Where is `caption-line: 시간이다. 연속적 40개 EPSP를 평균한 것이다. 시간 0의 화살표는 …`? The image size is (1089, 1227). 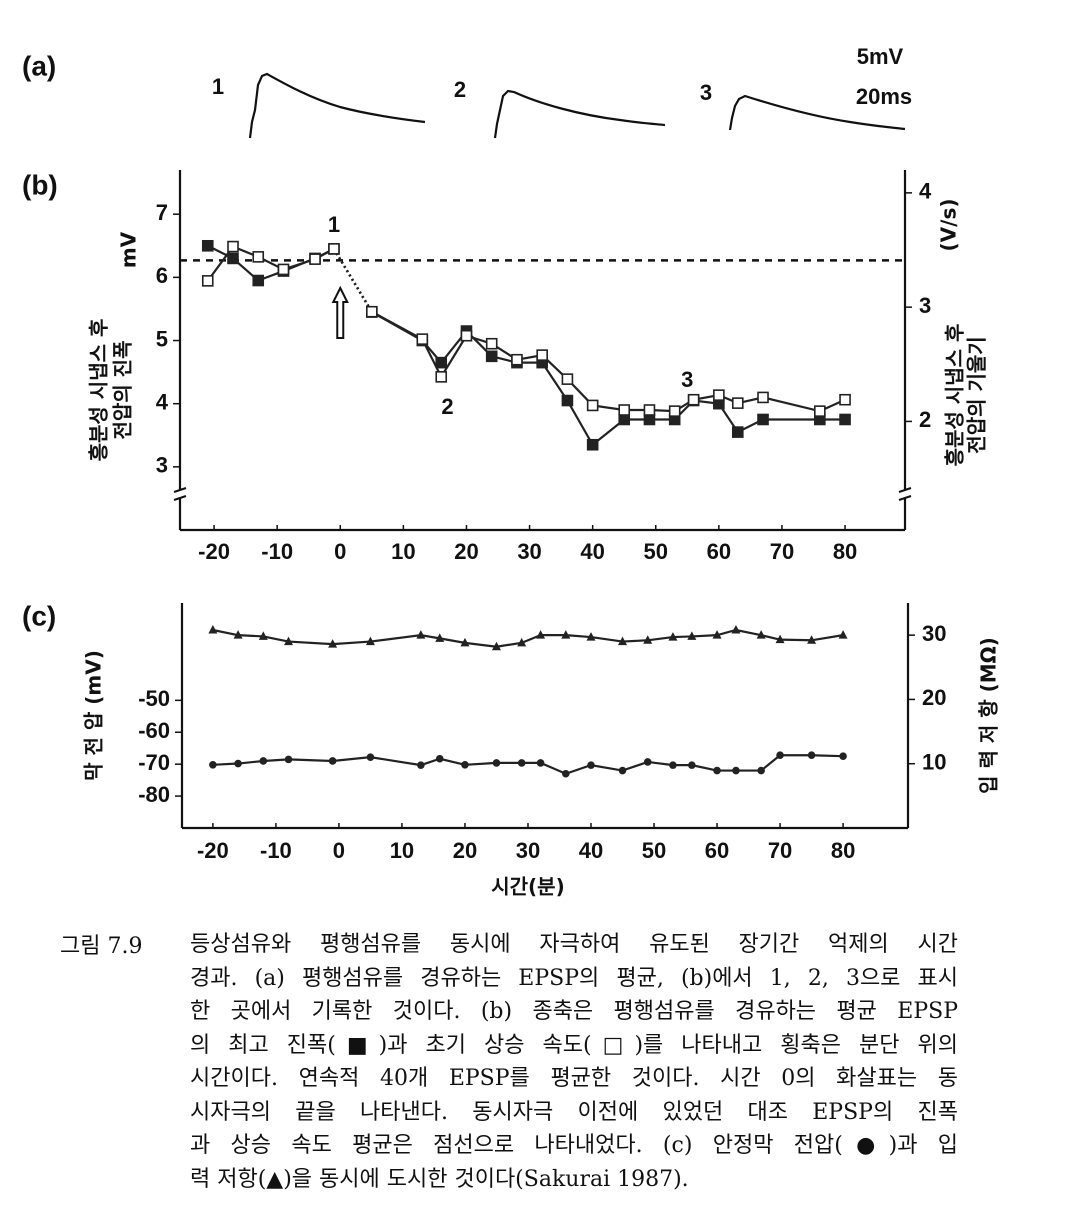 caption-line: 시간이다. 연속적 40개 EPSP를 평균한 것이다. 시간 0의 화살표는 … is located at coordinates (574, 1078).